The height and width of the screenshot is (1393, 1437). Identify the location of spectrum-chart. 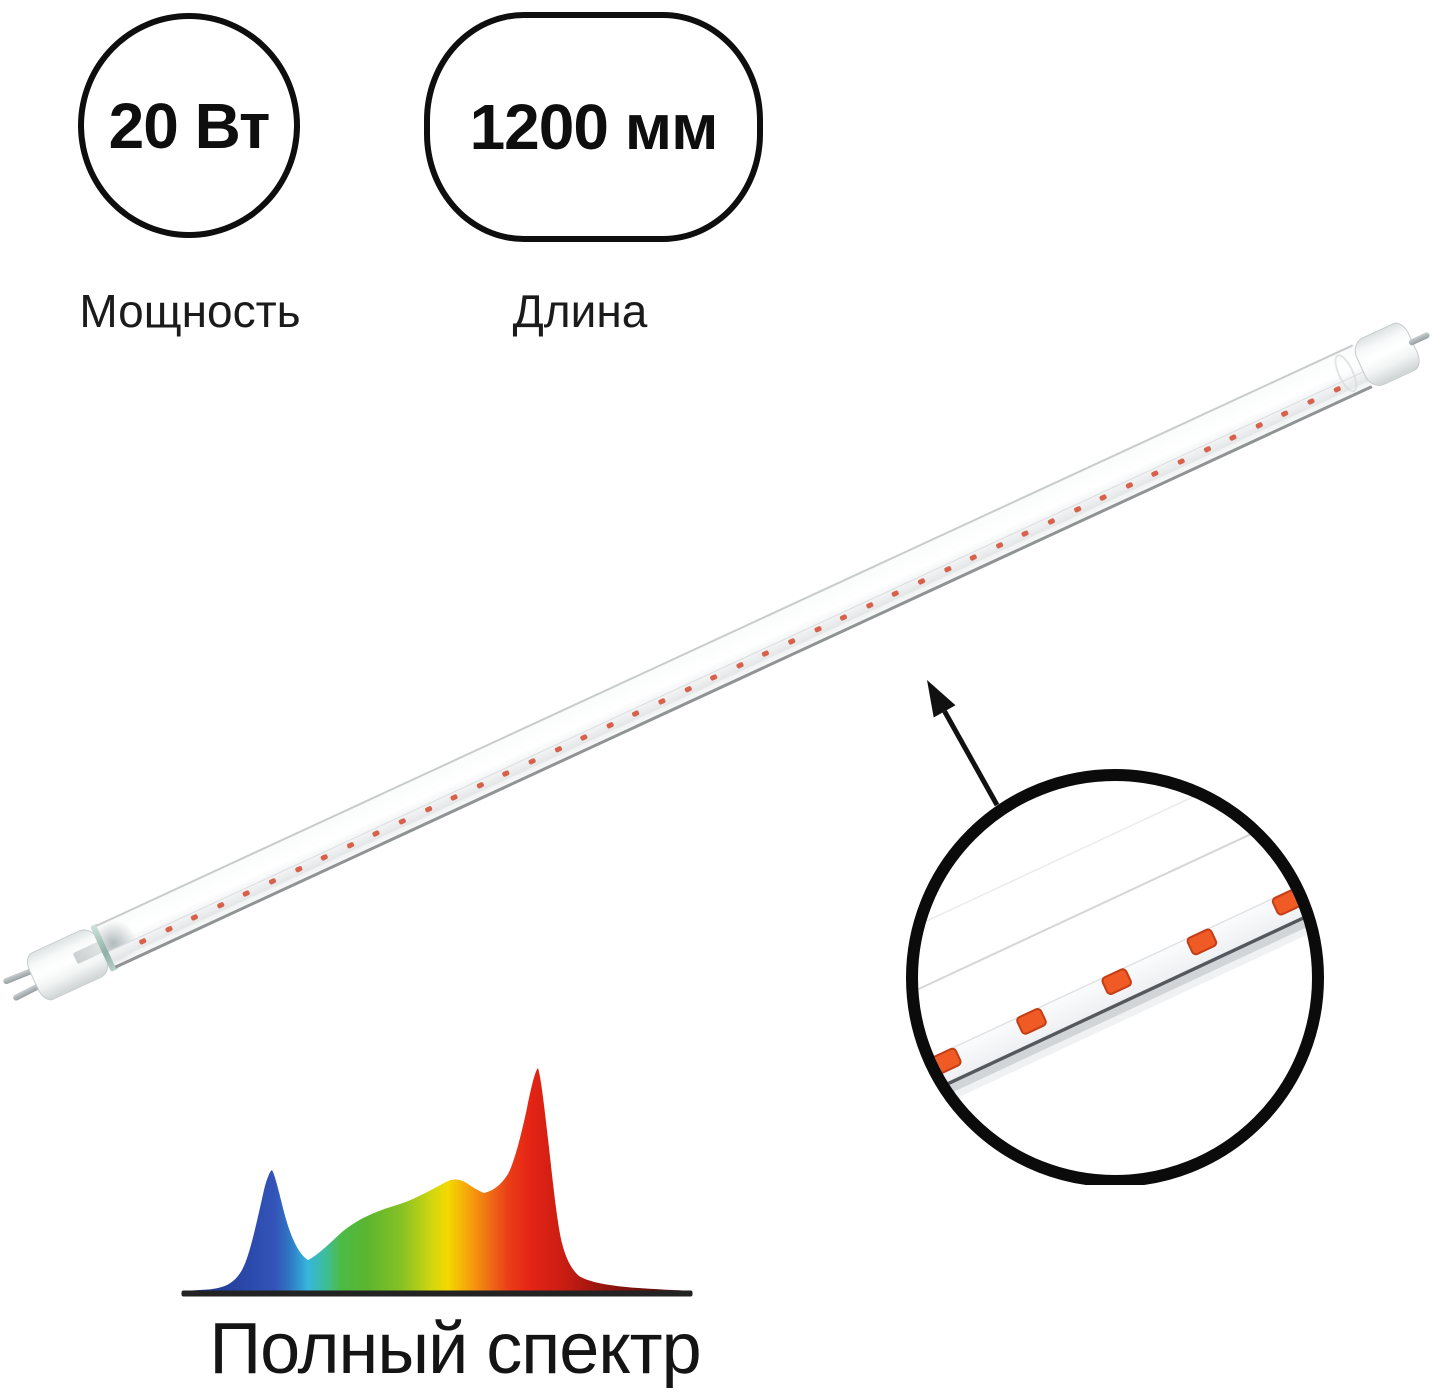
(437, 1182).